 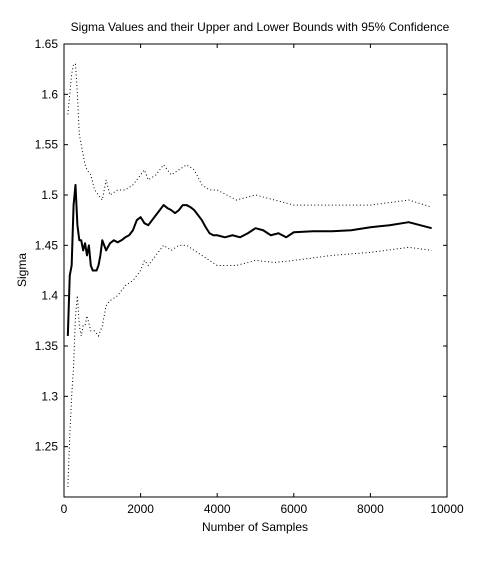 What do you see at coordinates (255, 527) in the screenshot?
I see `x-axis-label: Number of Samples` at bounding box center [255, 527].